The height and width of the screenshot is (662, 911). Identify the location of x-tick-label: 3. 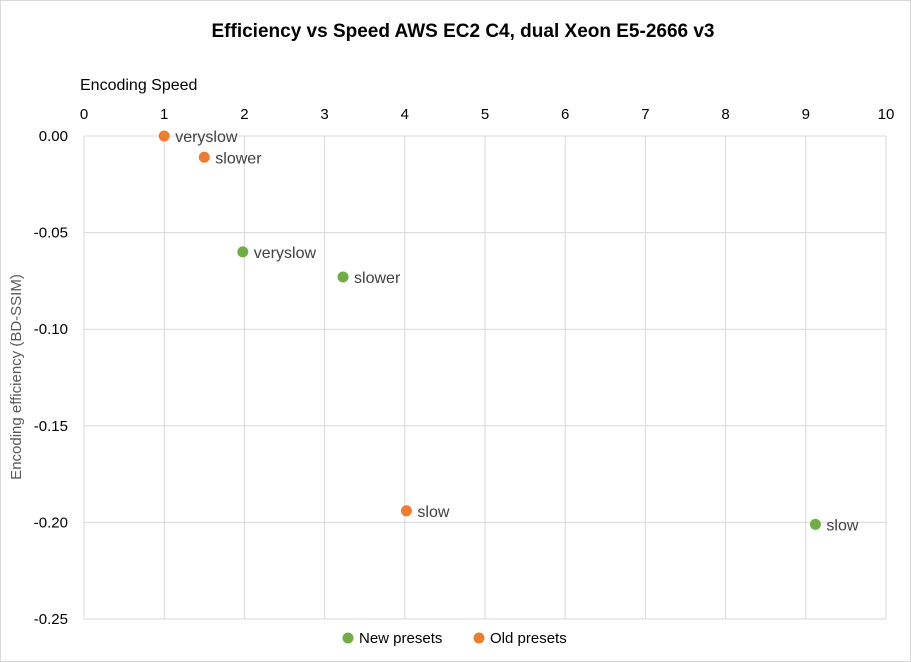
(324, 114).